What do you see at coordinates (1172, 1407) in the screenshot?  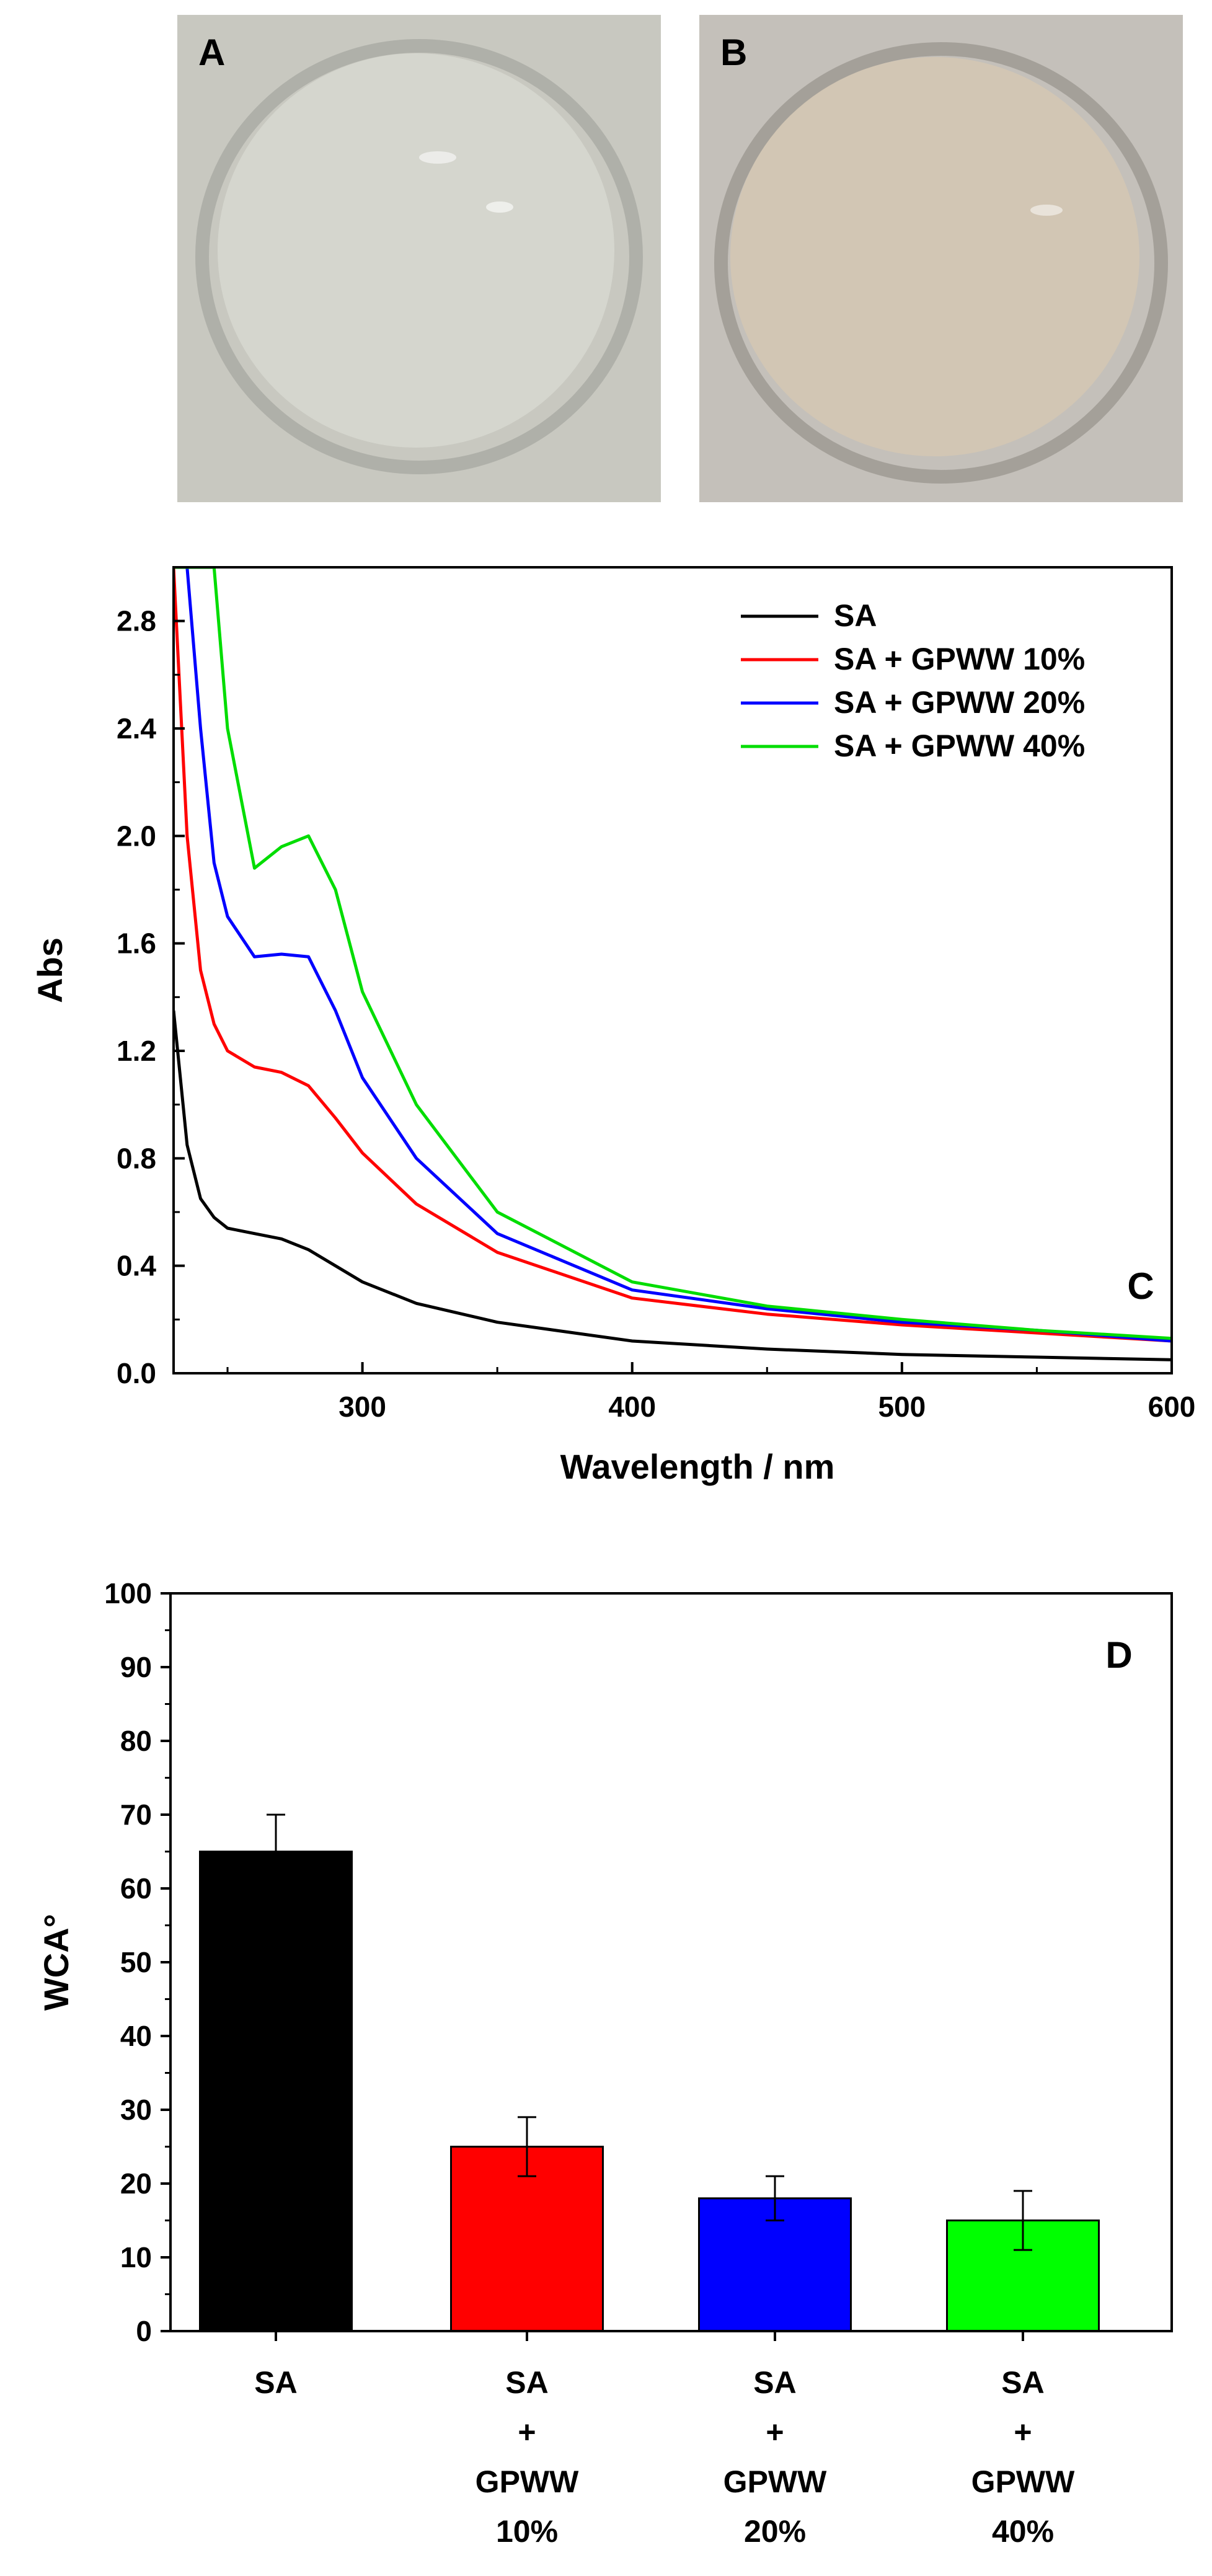 I see `x-tick-label: 600` at bounding box center [1172, 1407].